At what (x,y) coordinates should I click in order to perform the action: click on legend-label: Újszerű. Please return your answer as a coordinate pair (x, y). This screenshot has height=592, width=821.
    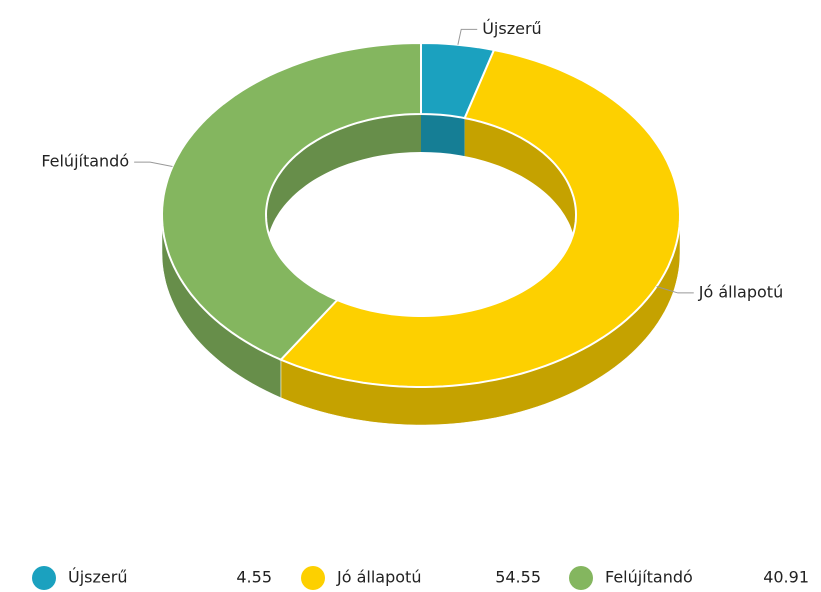
    Looking at the image, I should click on (97, 577).